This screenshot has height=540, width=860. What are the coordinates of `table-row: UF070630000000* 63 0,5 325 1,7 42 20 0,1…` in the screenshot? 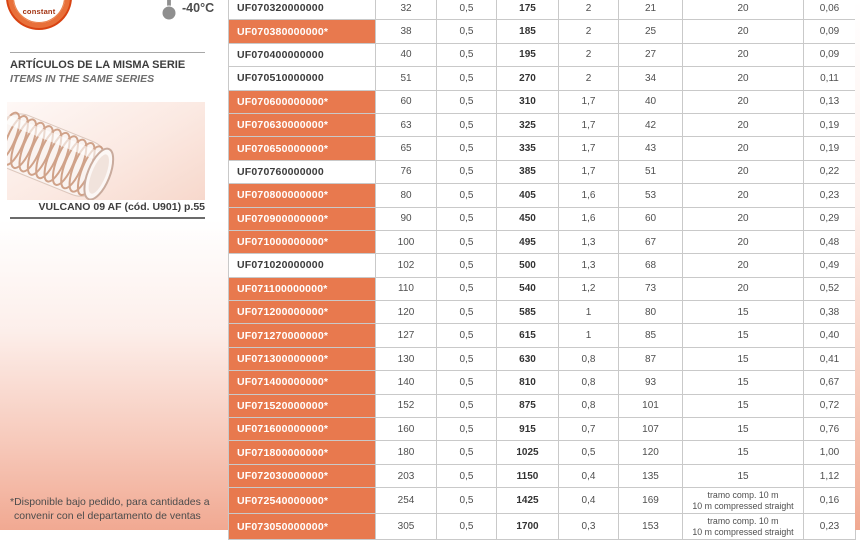 It's located at (542, 125).